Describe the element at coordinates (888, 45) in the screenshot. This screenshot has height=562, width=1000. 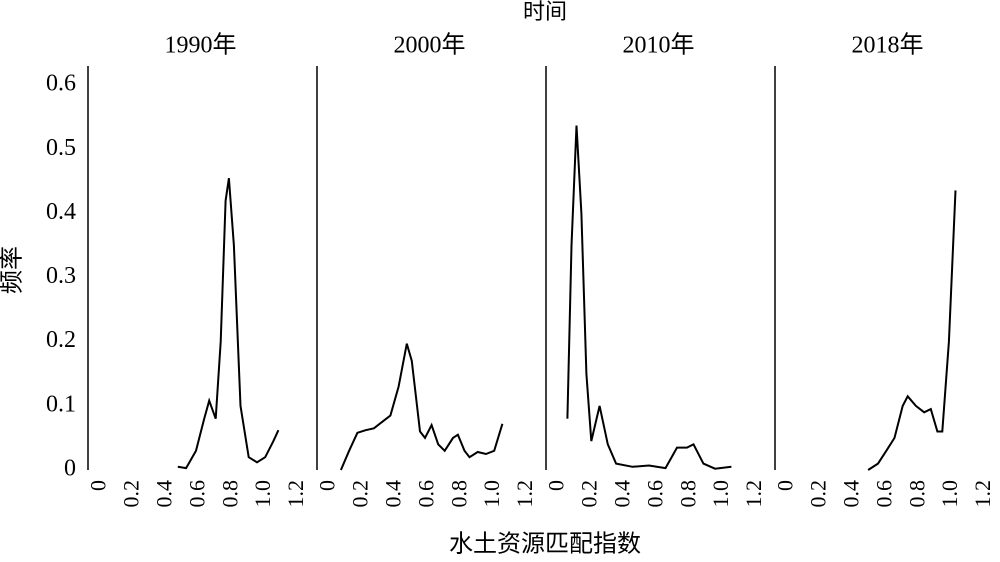
I see `panel-title: 2018年` at that location.